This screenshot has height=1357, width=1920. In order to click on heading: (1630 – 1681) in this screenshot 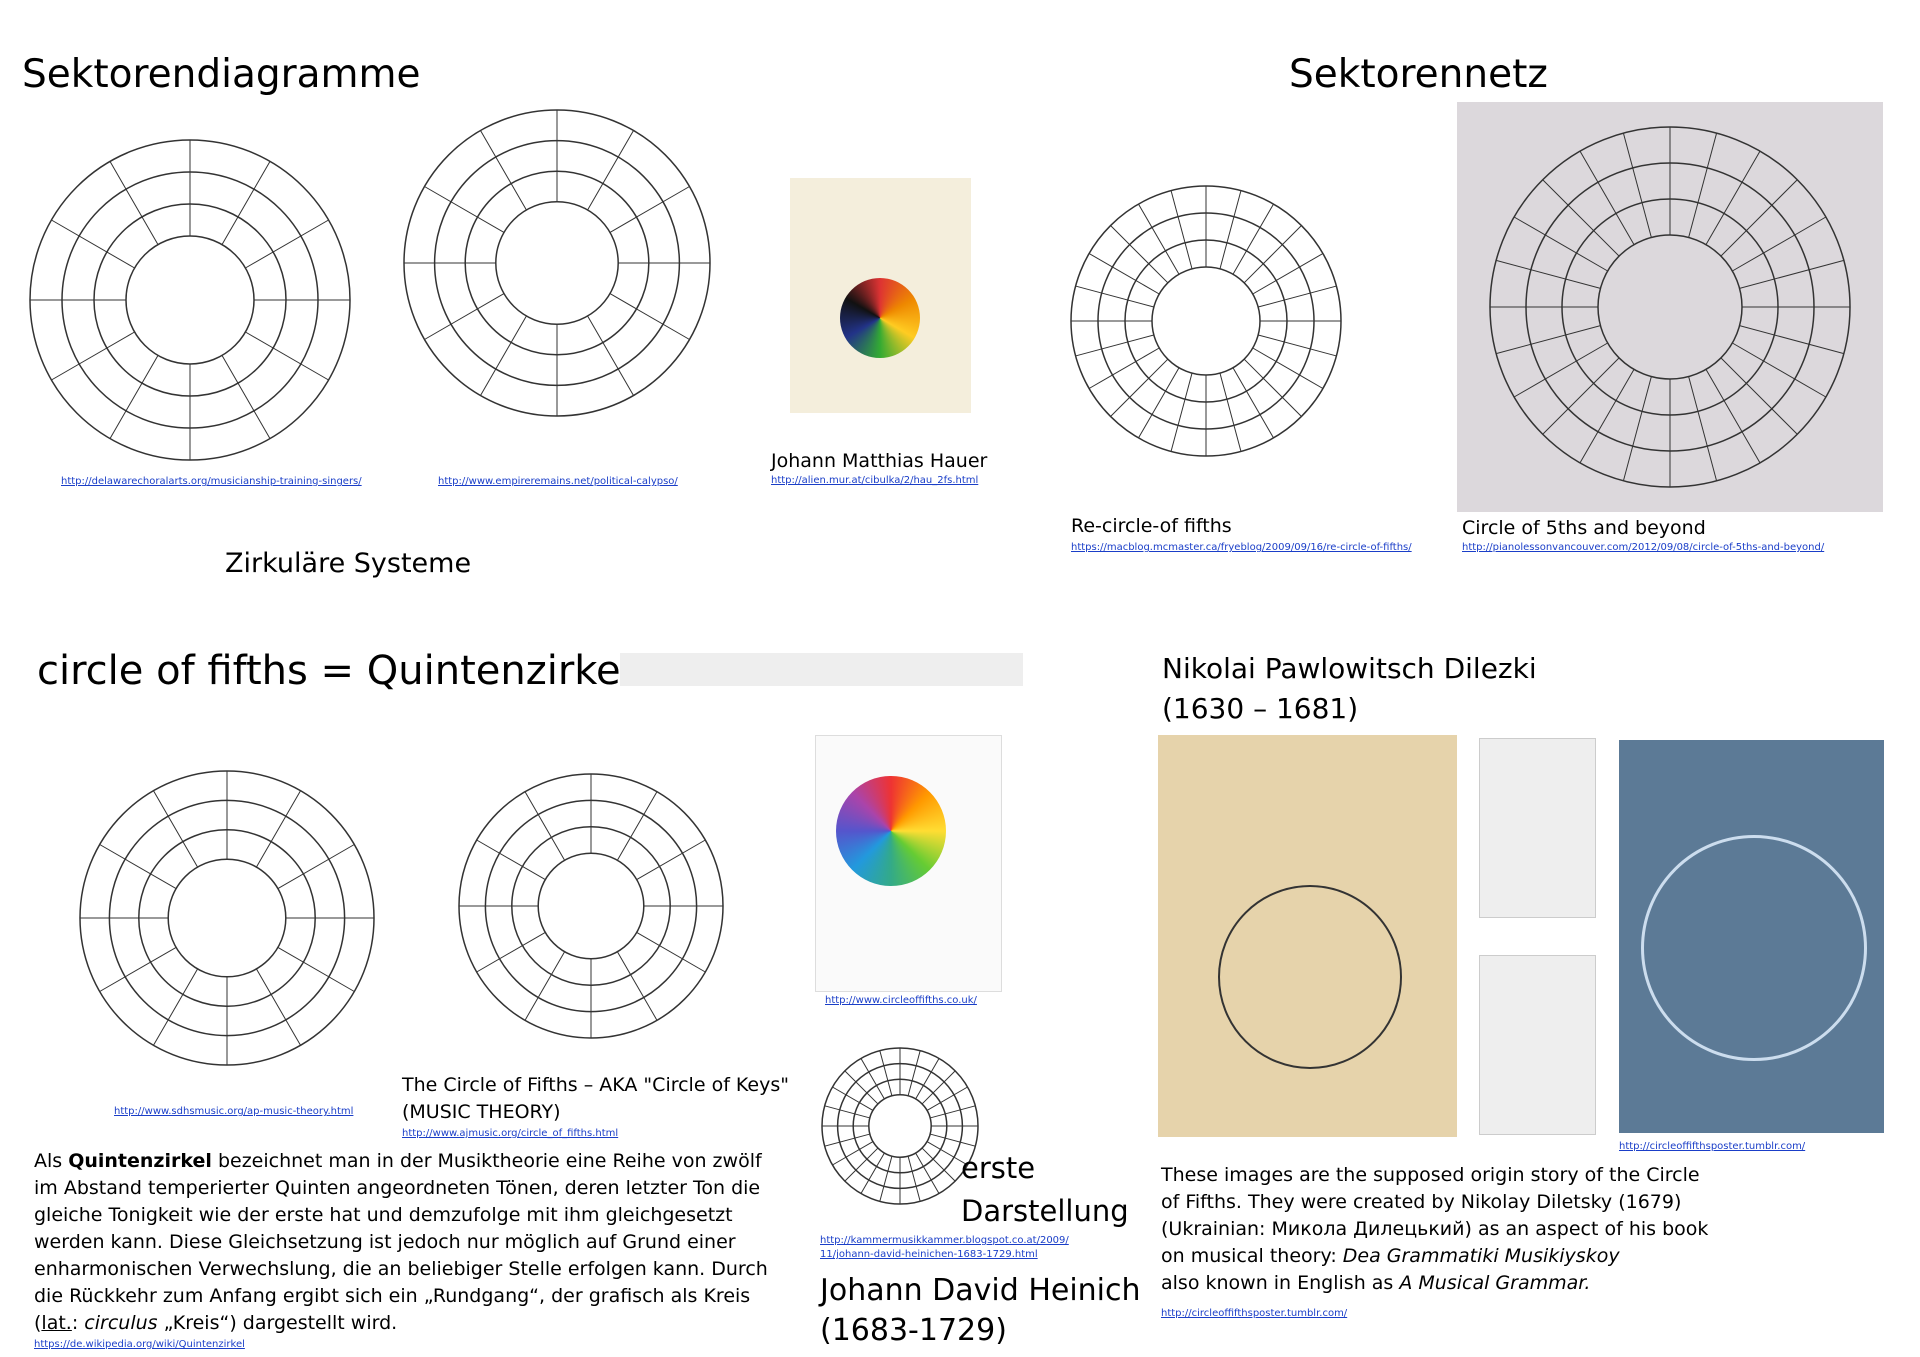, I will do `click(1260, 708)`.